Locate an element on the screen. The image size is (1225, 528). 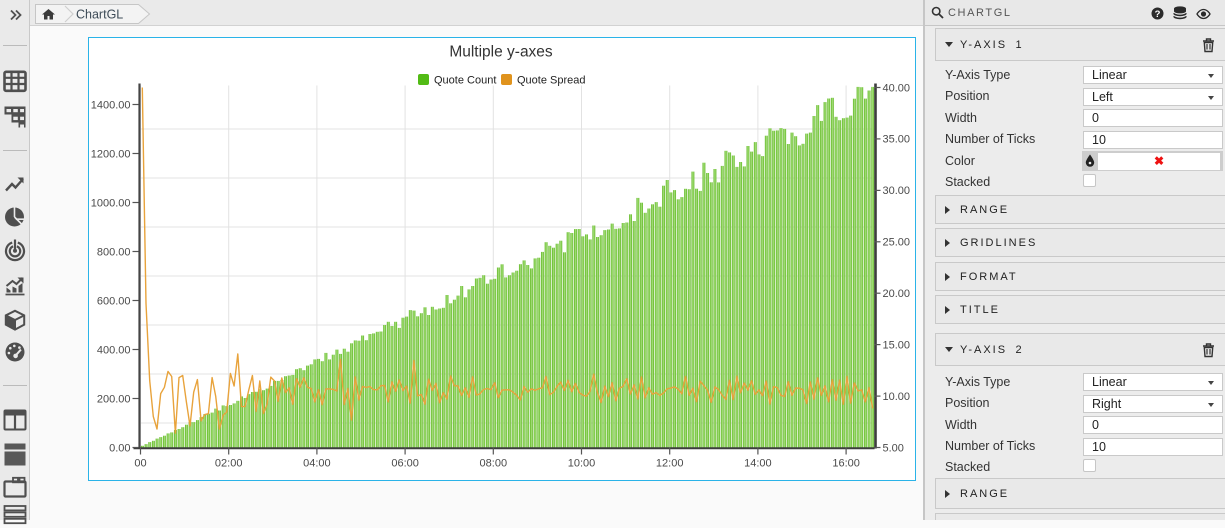
svg-text: 15.00 is located at coordinates (897, 345).